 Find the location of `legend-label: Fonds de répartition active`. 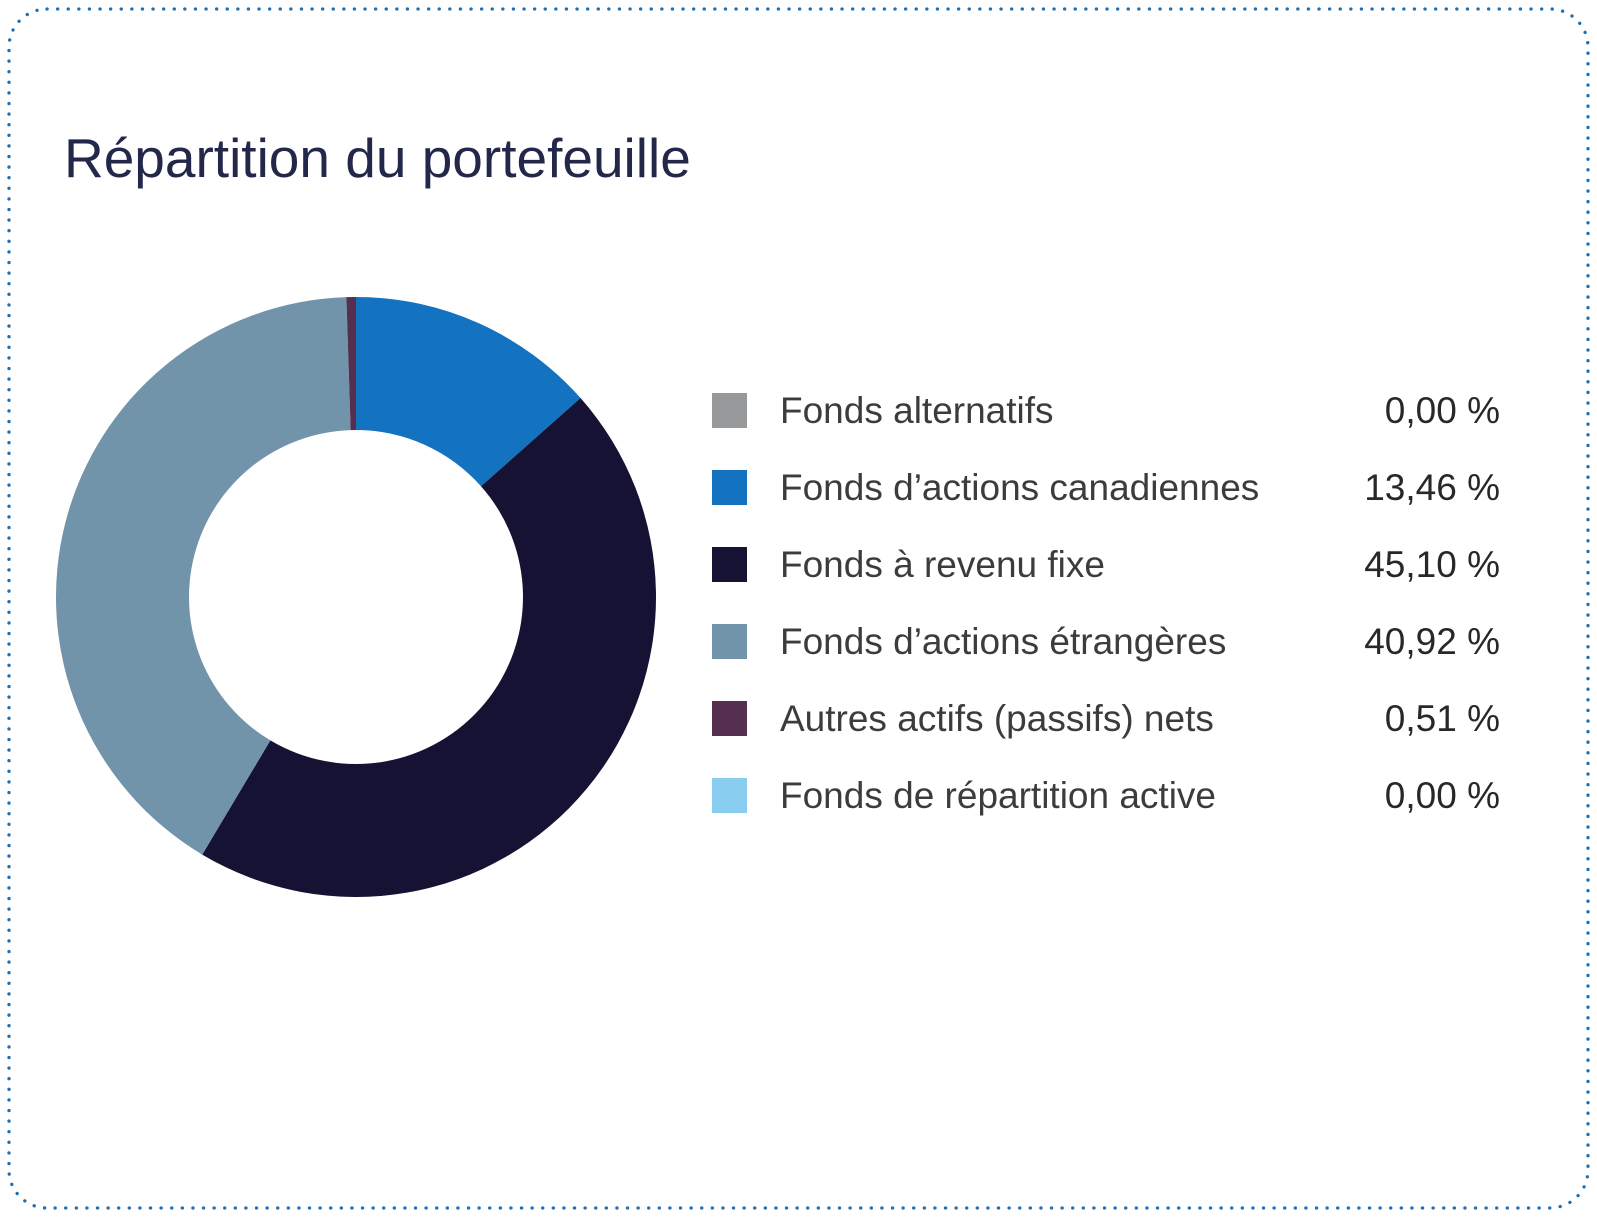

legend-label: Fonds de répartition active is located at coordinates (998, 795).